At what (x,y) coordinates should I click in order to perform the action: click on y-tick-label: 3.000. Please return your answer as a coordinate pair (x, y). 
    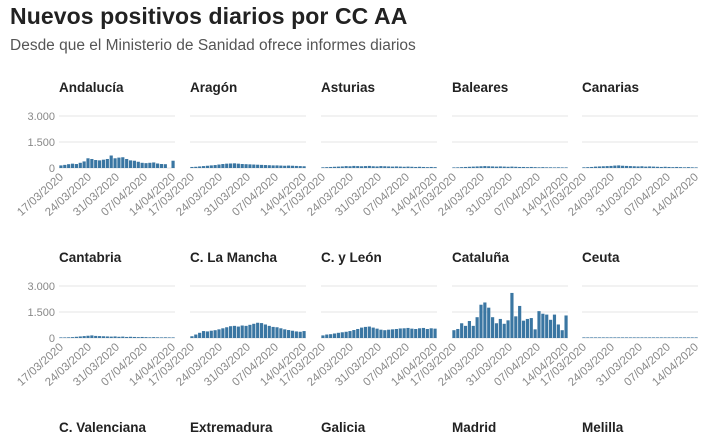
    Looking at the image, I should click on (41, 287).